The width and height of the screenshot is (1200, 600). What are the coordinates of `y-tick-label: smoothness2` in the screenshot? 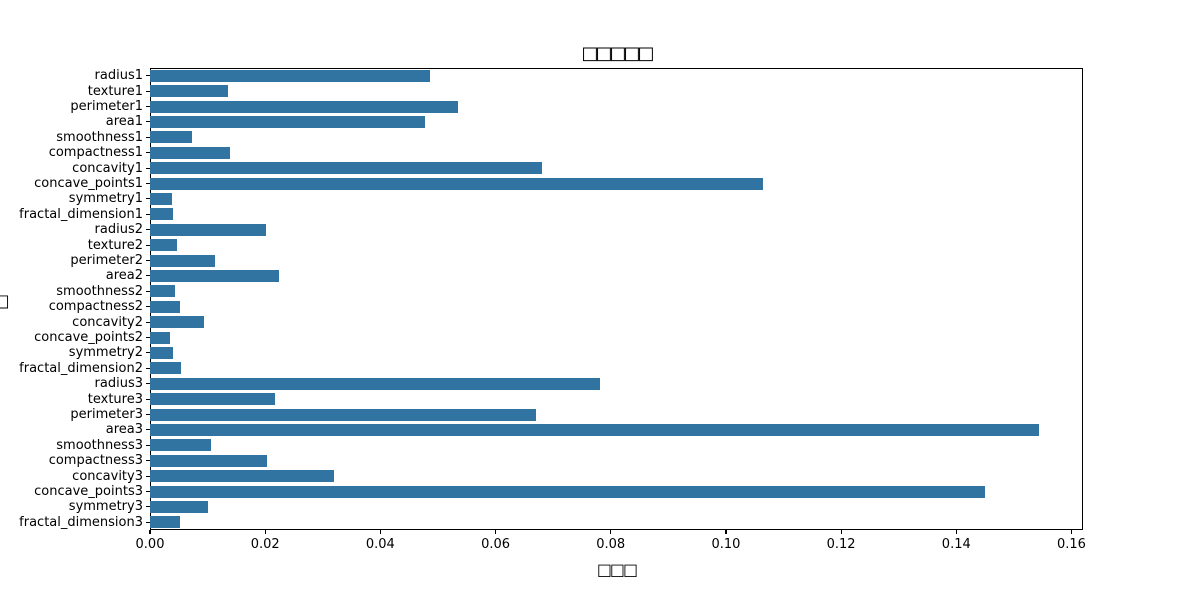 It's located at (99, 291).